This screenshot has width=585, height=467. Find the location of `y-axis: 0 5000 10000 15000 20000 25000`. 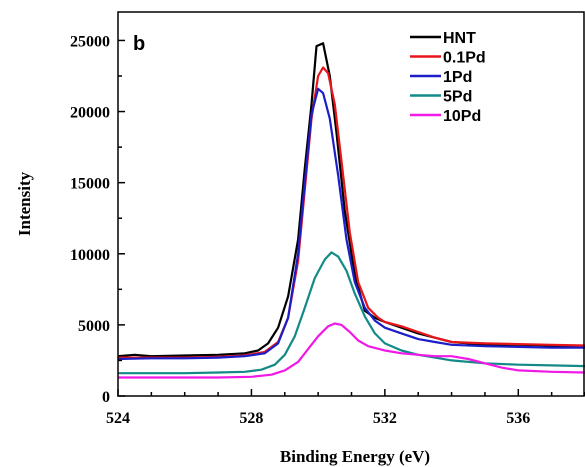

y-axis: 0 5000 10000 15000 20000 25000 is located at coordinates (97, 219).